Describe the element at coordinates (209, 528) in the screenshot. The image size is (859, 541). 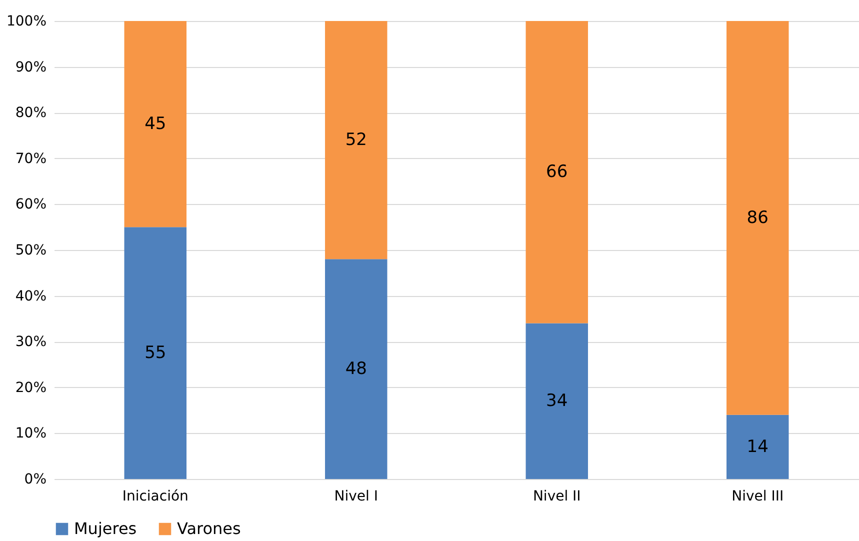
I see `legend-label: Varones` at that location.